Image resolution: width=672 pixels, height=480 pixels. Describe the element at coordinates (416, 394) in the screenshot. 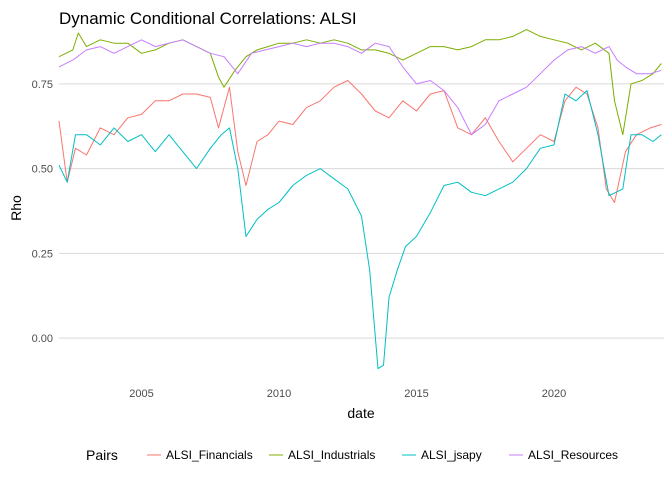

I see `x-tick-label: 2015` at that location.